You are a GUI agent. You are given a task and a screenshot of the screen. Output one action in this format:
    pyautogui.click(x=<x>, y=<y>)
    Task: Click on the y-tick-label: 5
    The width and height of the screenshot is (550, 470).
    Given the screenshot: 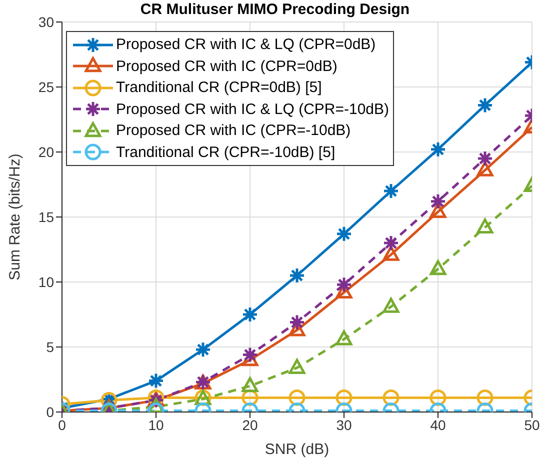 What is the action you would take?
    pyautogui.click(x=50, y=346)
    